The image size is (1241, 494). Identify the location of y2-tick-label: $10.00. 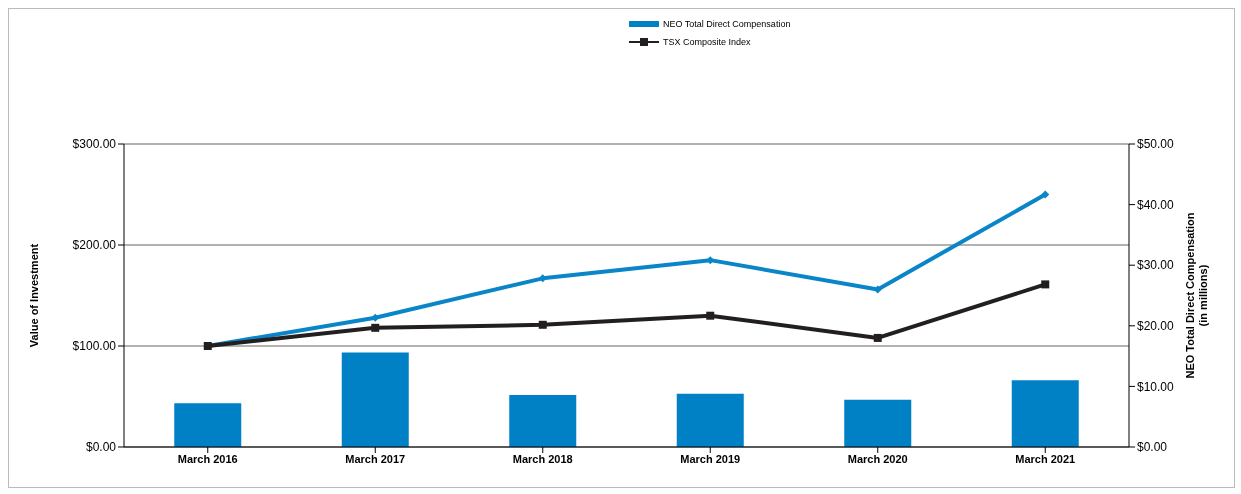
(1156, 386).